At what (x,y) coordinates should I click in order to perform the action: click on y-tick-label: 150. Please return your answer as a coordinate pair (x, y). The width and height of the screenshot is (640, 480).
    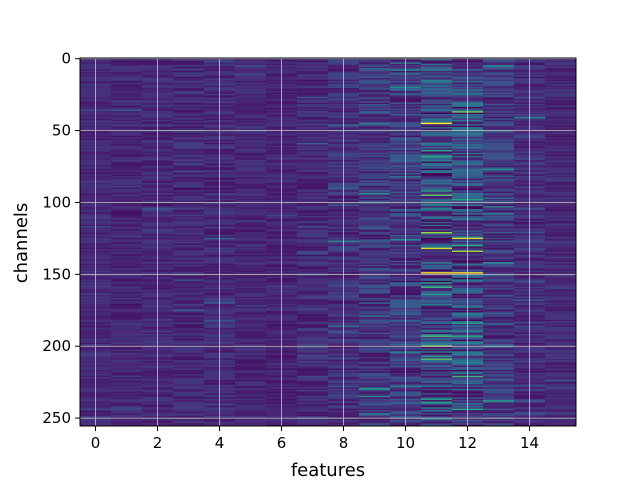
    Looking at the image, I should click on (56, 274).